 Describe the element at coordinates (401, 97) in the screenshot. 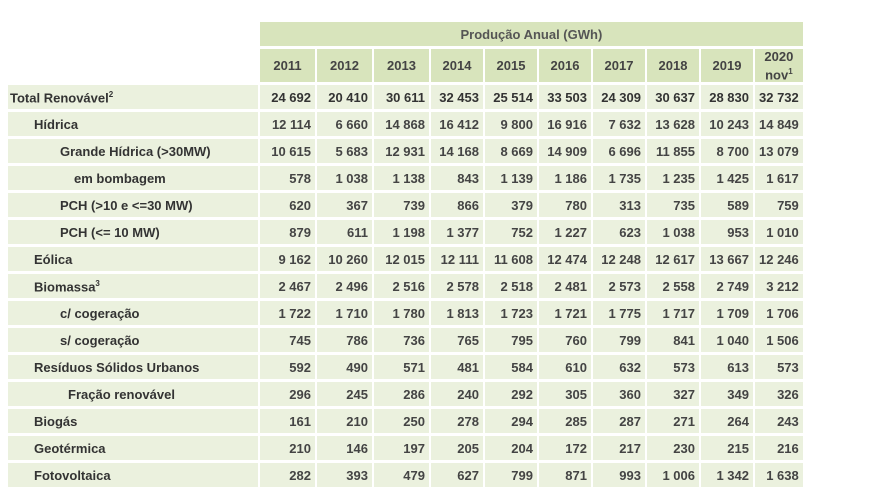

I see `value-cell: 30 611` at that location.